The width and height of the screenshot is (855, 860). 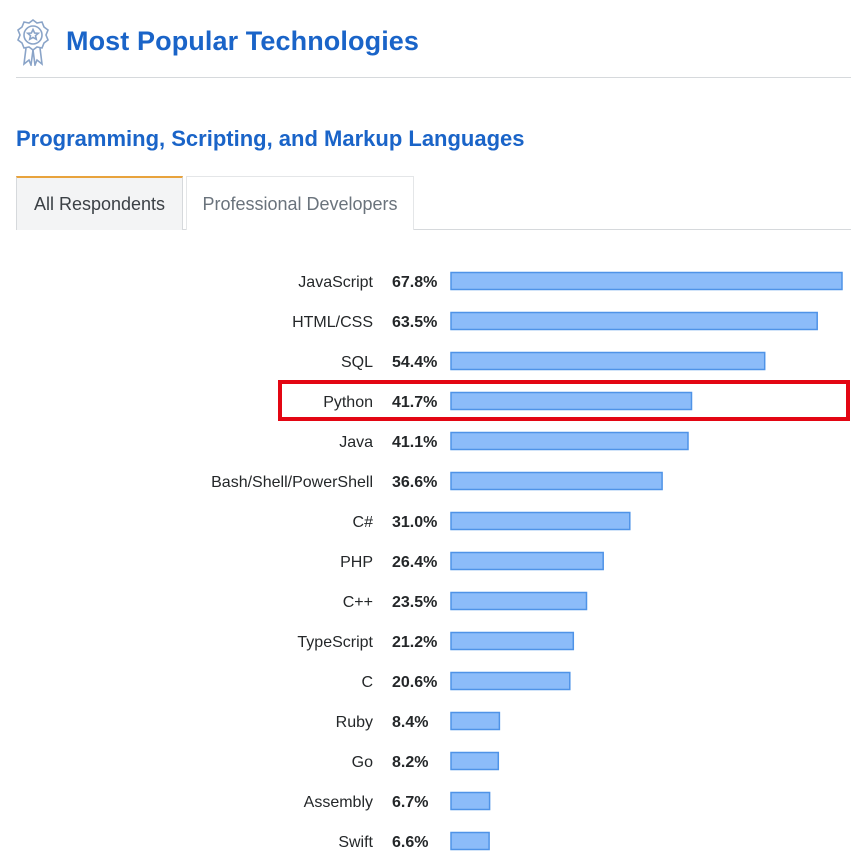 I want to click on bar-value-assembly: 6.7%, so click(x=410, y=802).